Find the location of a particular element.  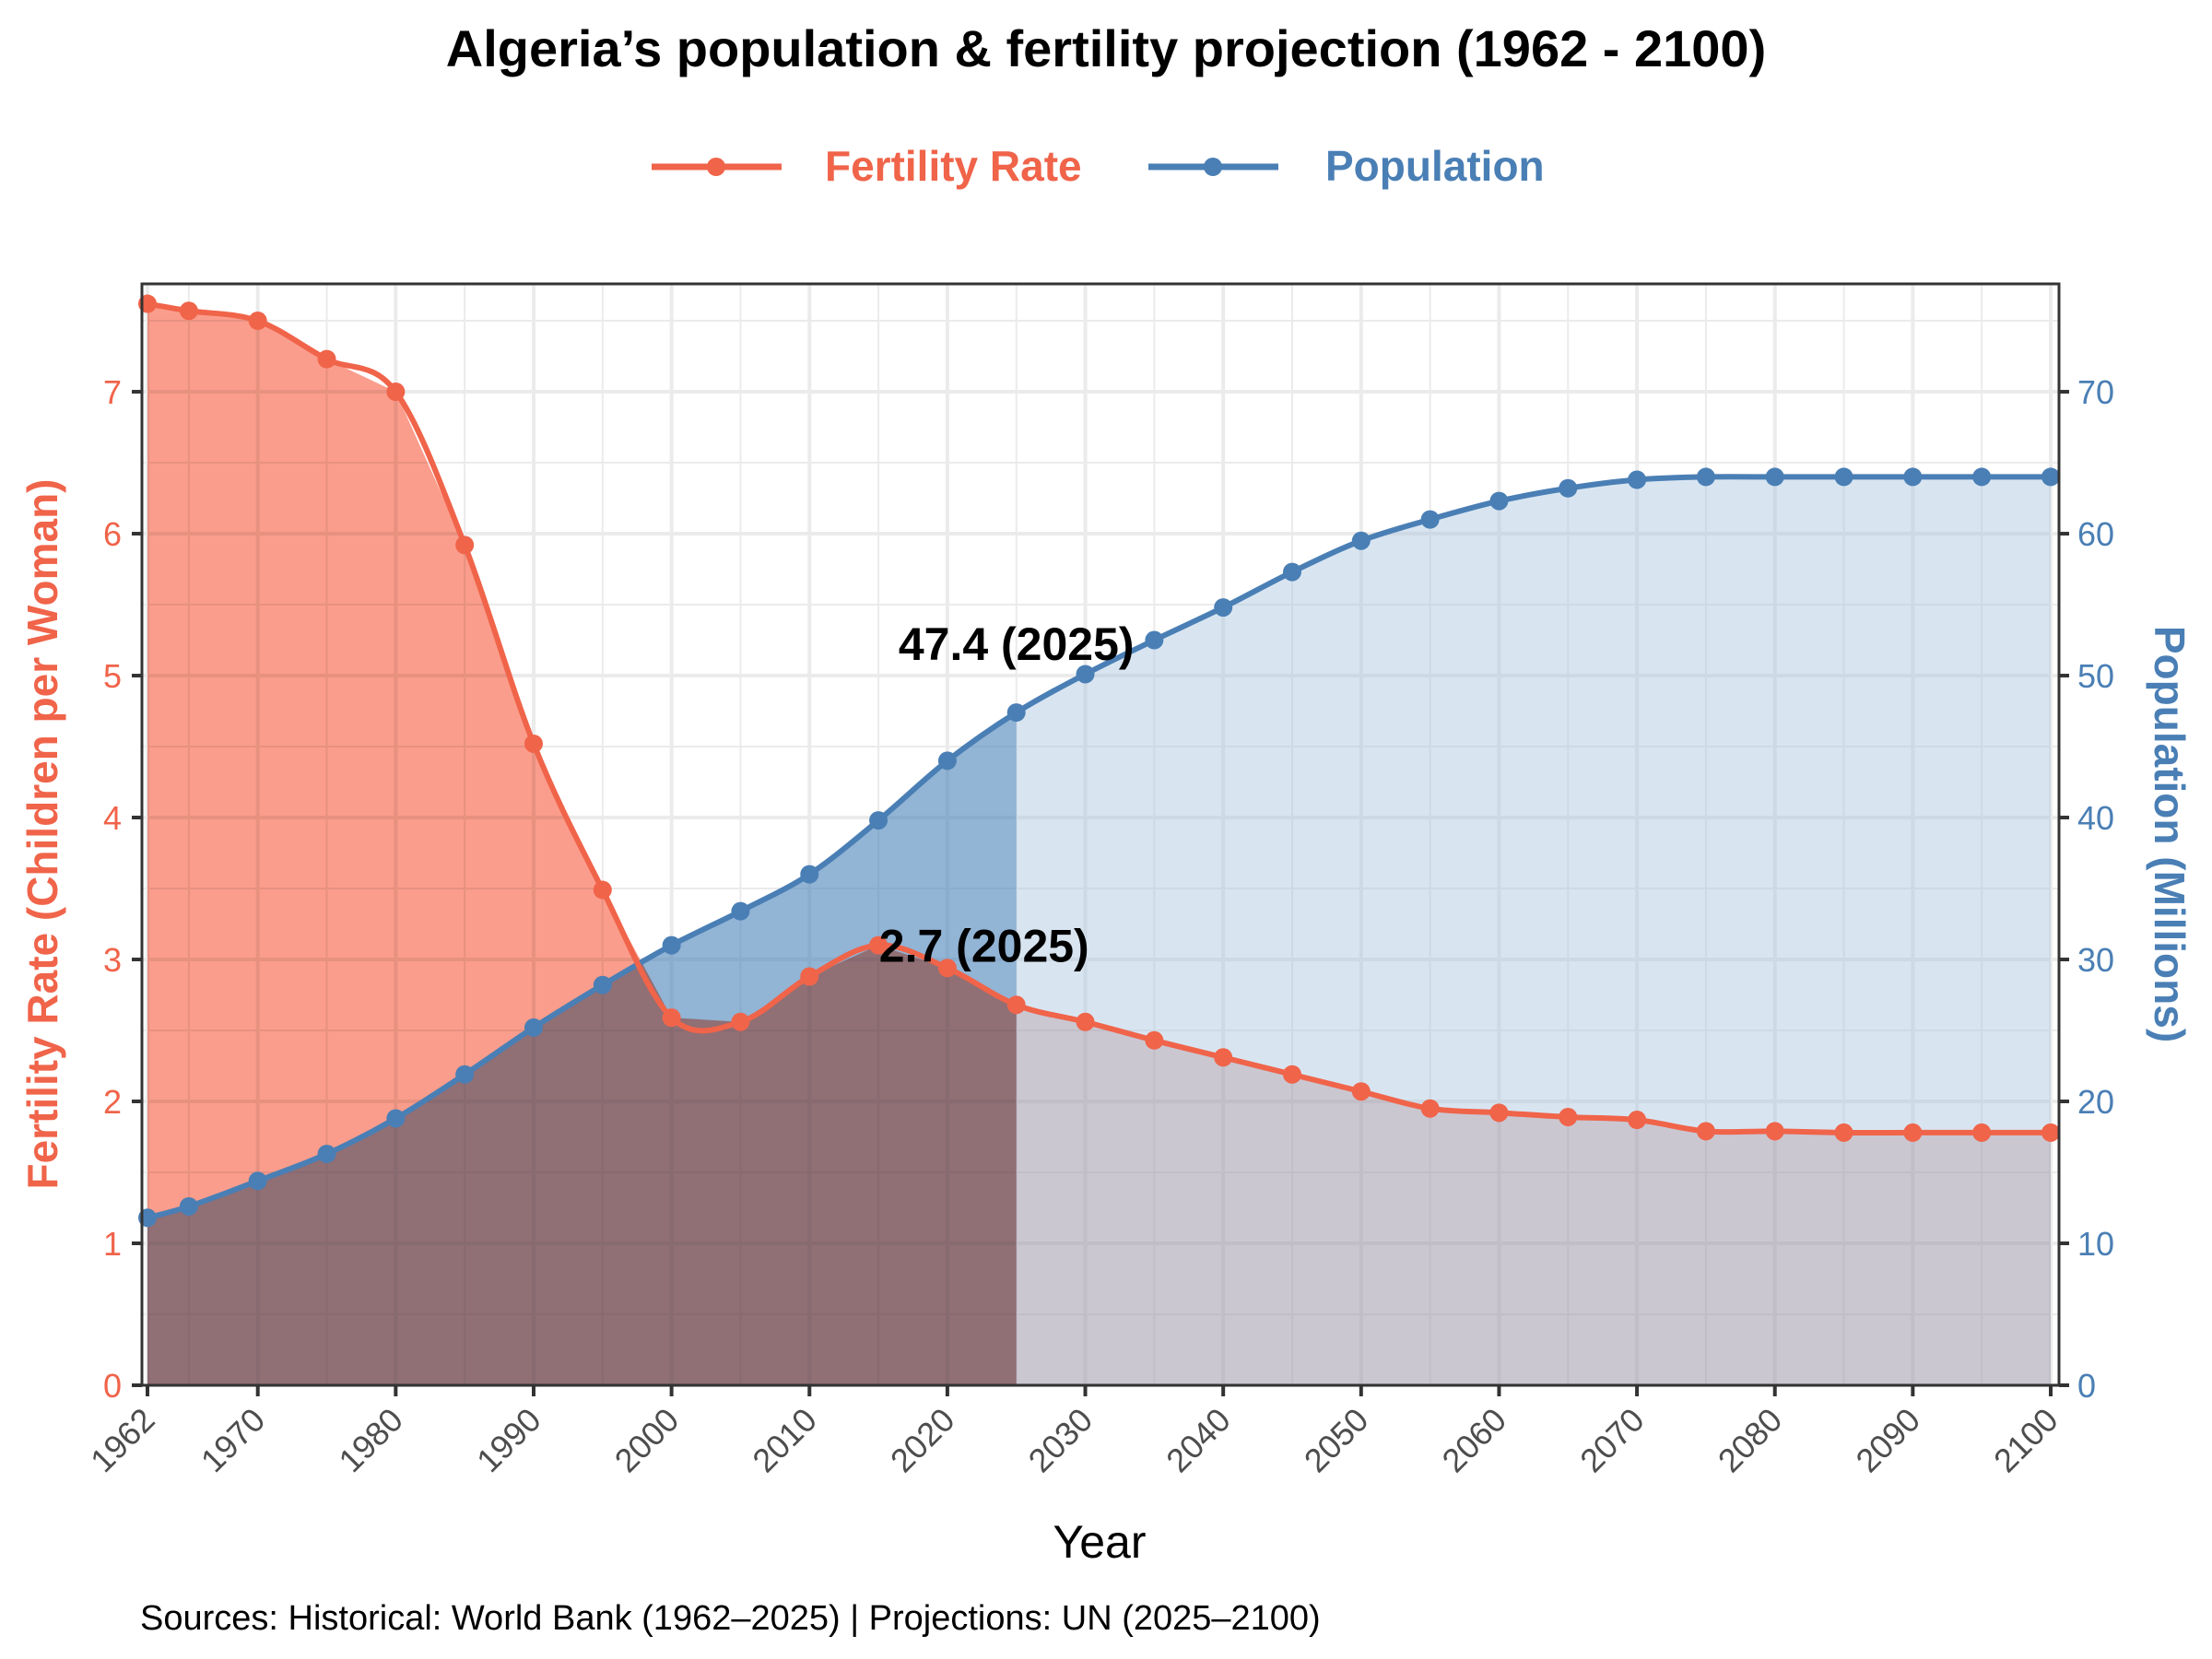

tick-label-x: 2000 is located at coordinates (647, 1440).